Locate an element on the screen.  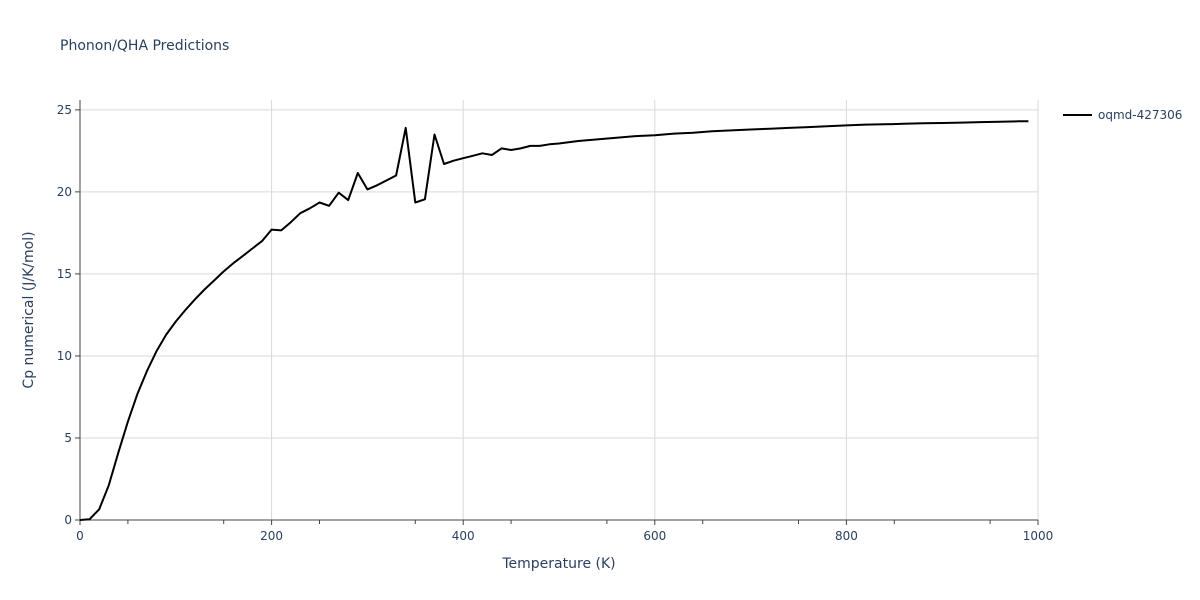
y-axis-title: Cp numerical (J/K/mol) is located at coordinates (29, 309).